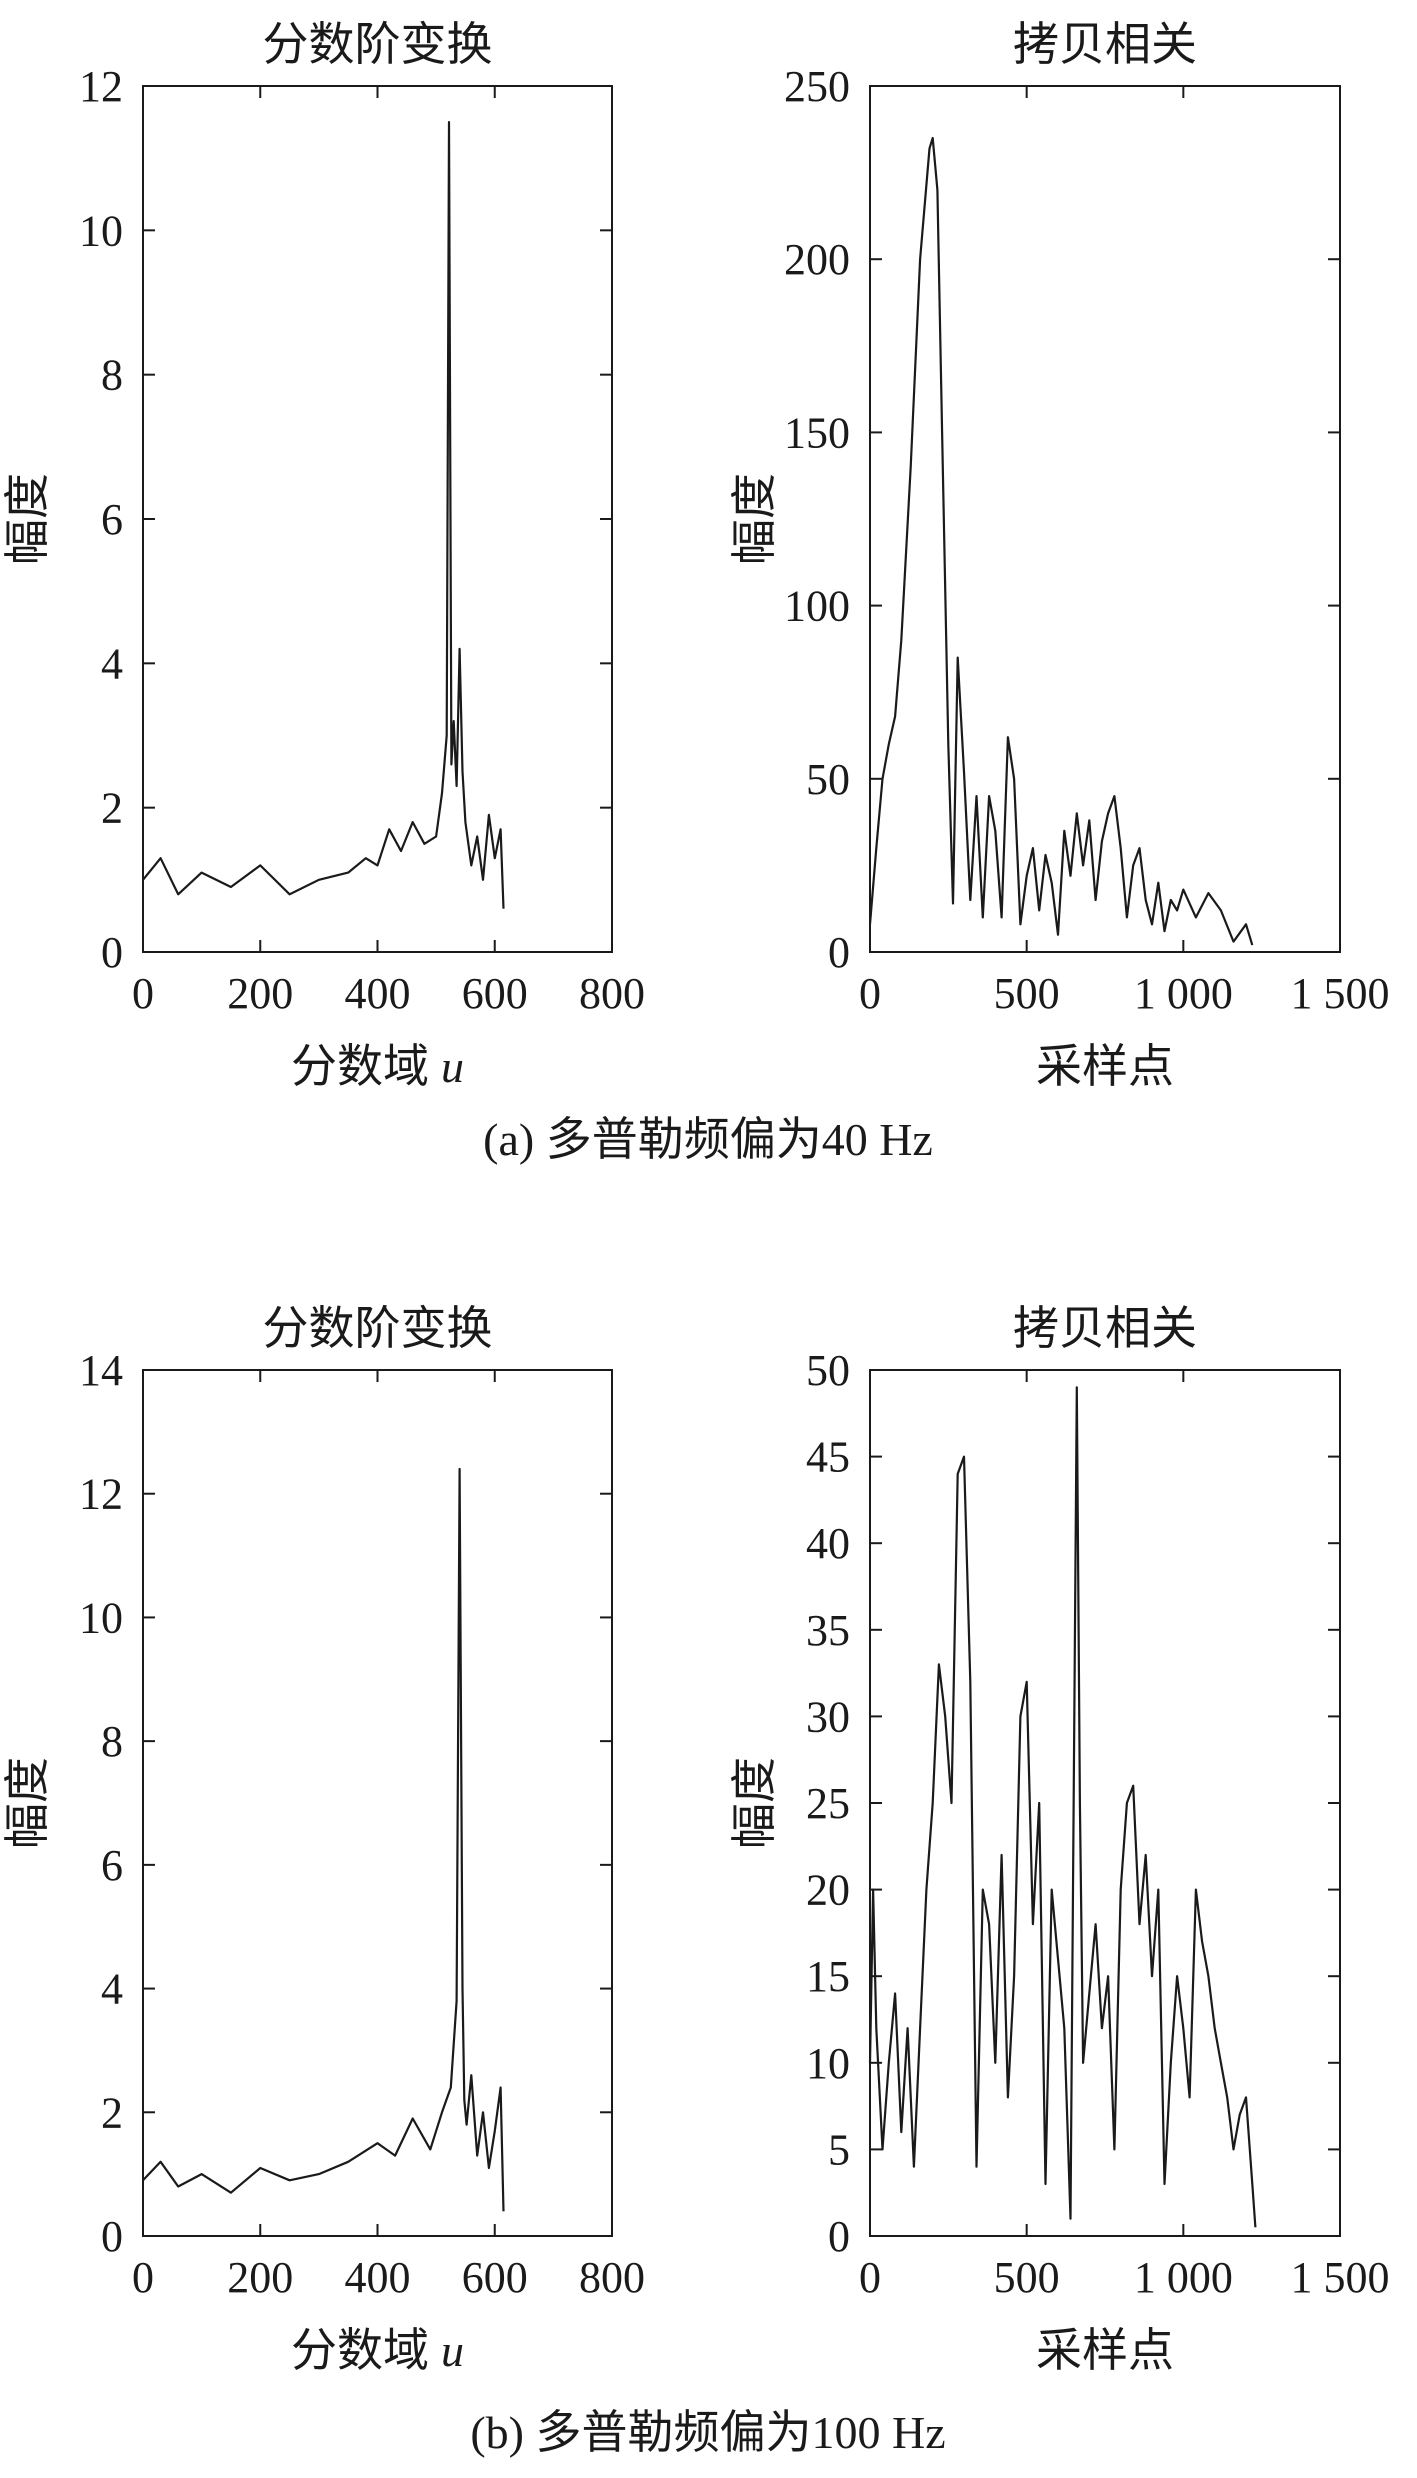 The width and height of the screenshot is (1417, 2478). Describe the element at coordinates (828, 1630) in the screenshot. I see `y-tick-label: 35` at that location.